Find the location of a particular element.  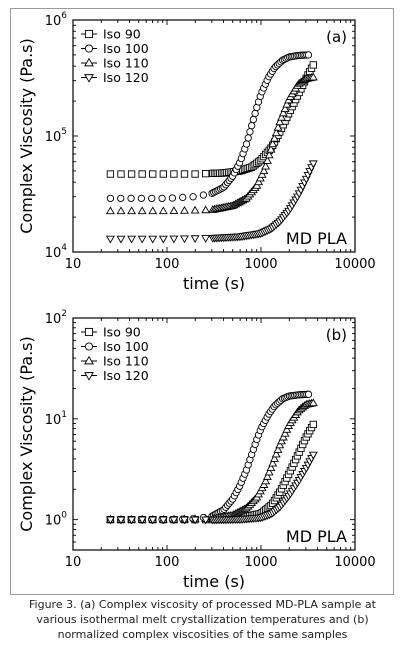

sample-label: MD PLA is located at coordinates (316, 238).